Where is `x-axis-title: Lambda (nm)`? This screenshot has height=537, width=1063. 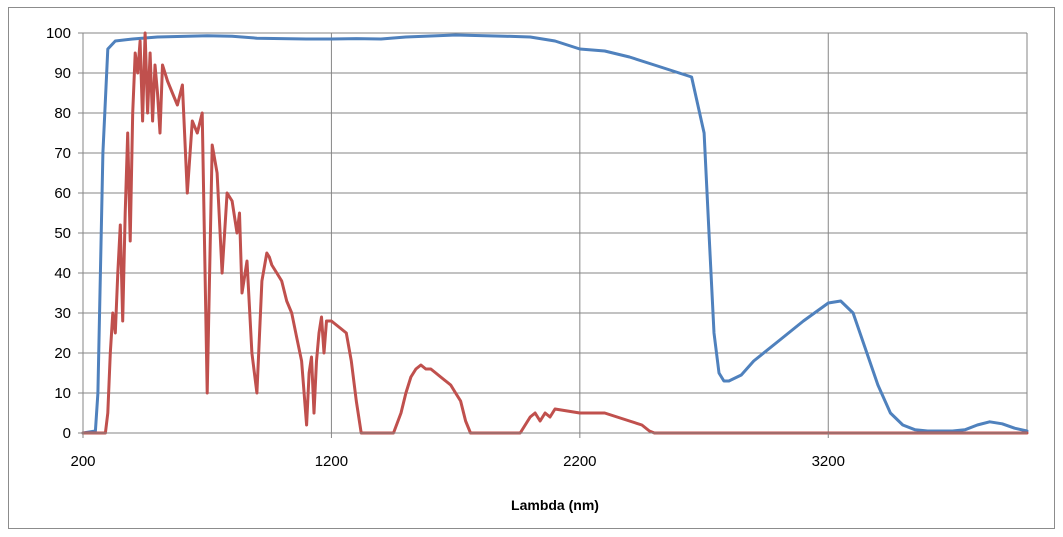
x-axis-title: Lambda (nm) is located at coordinates (555, 505).